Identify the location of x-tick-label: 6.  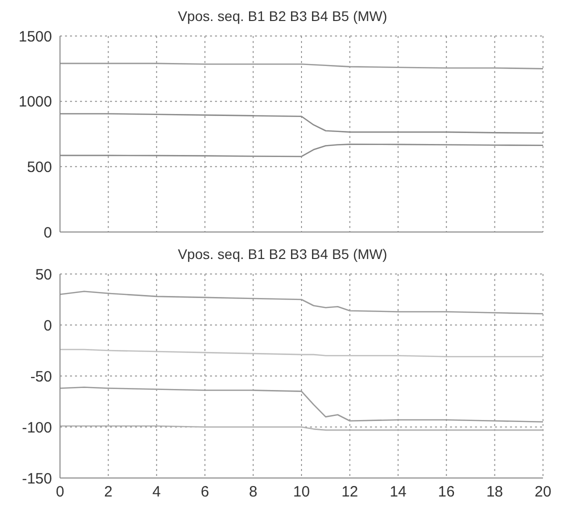
(205, 492).